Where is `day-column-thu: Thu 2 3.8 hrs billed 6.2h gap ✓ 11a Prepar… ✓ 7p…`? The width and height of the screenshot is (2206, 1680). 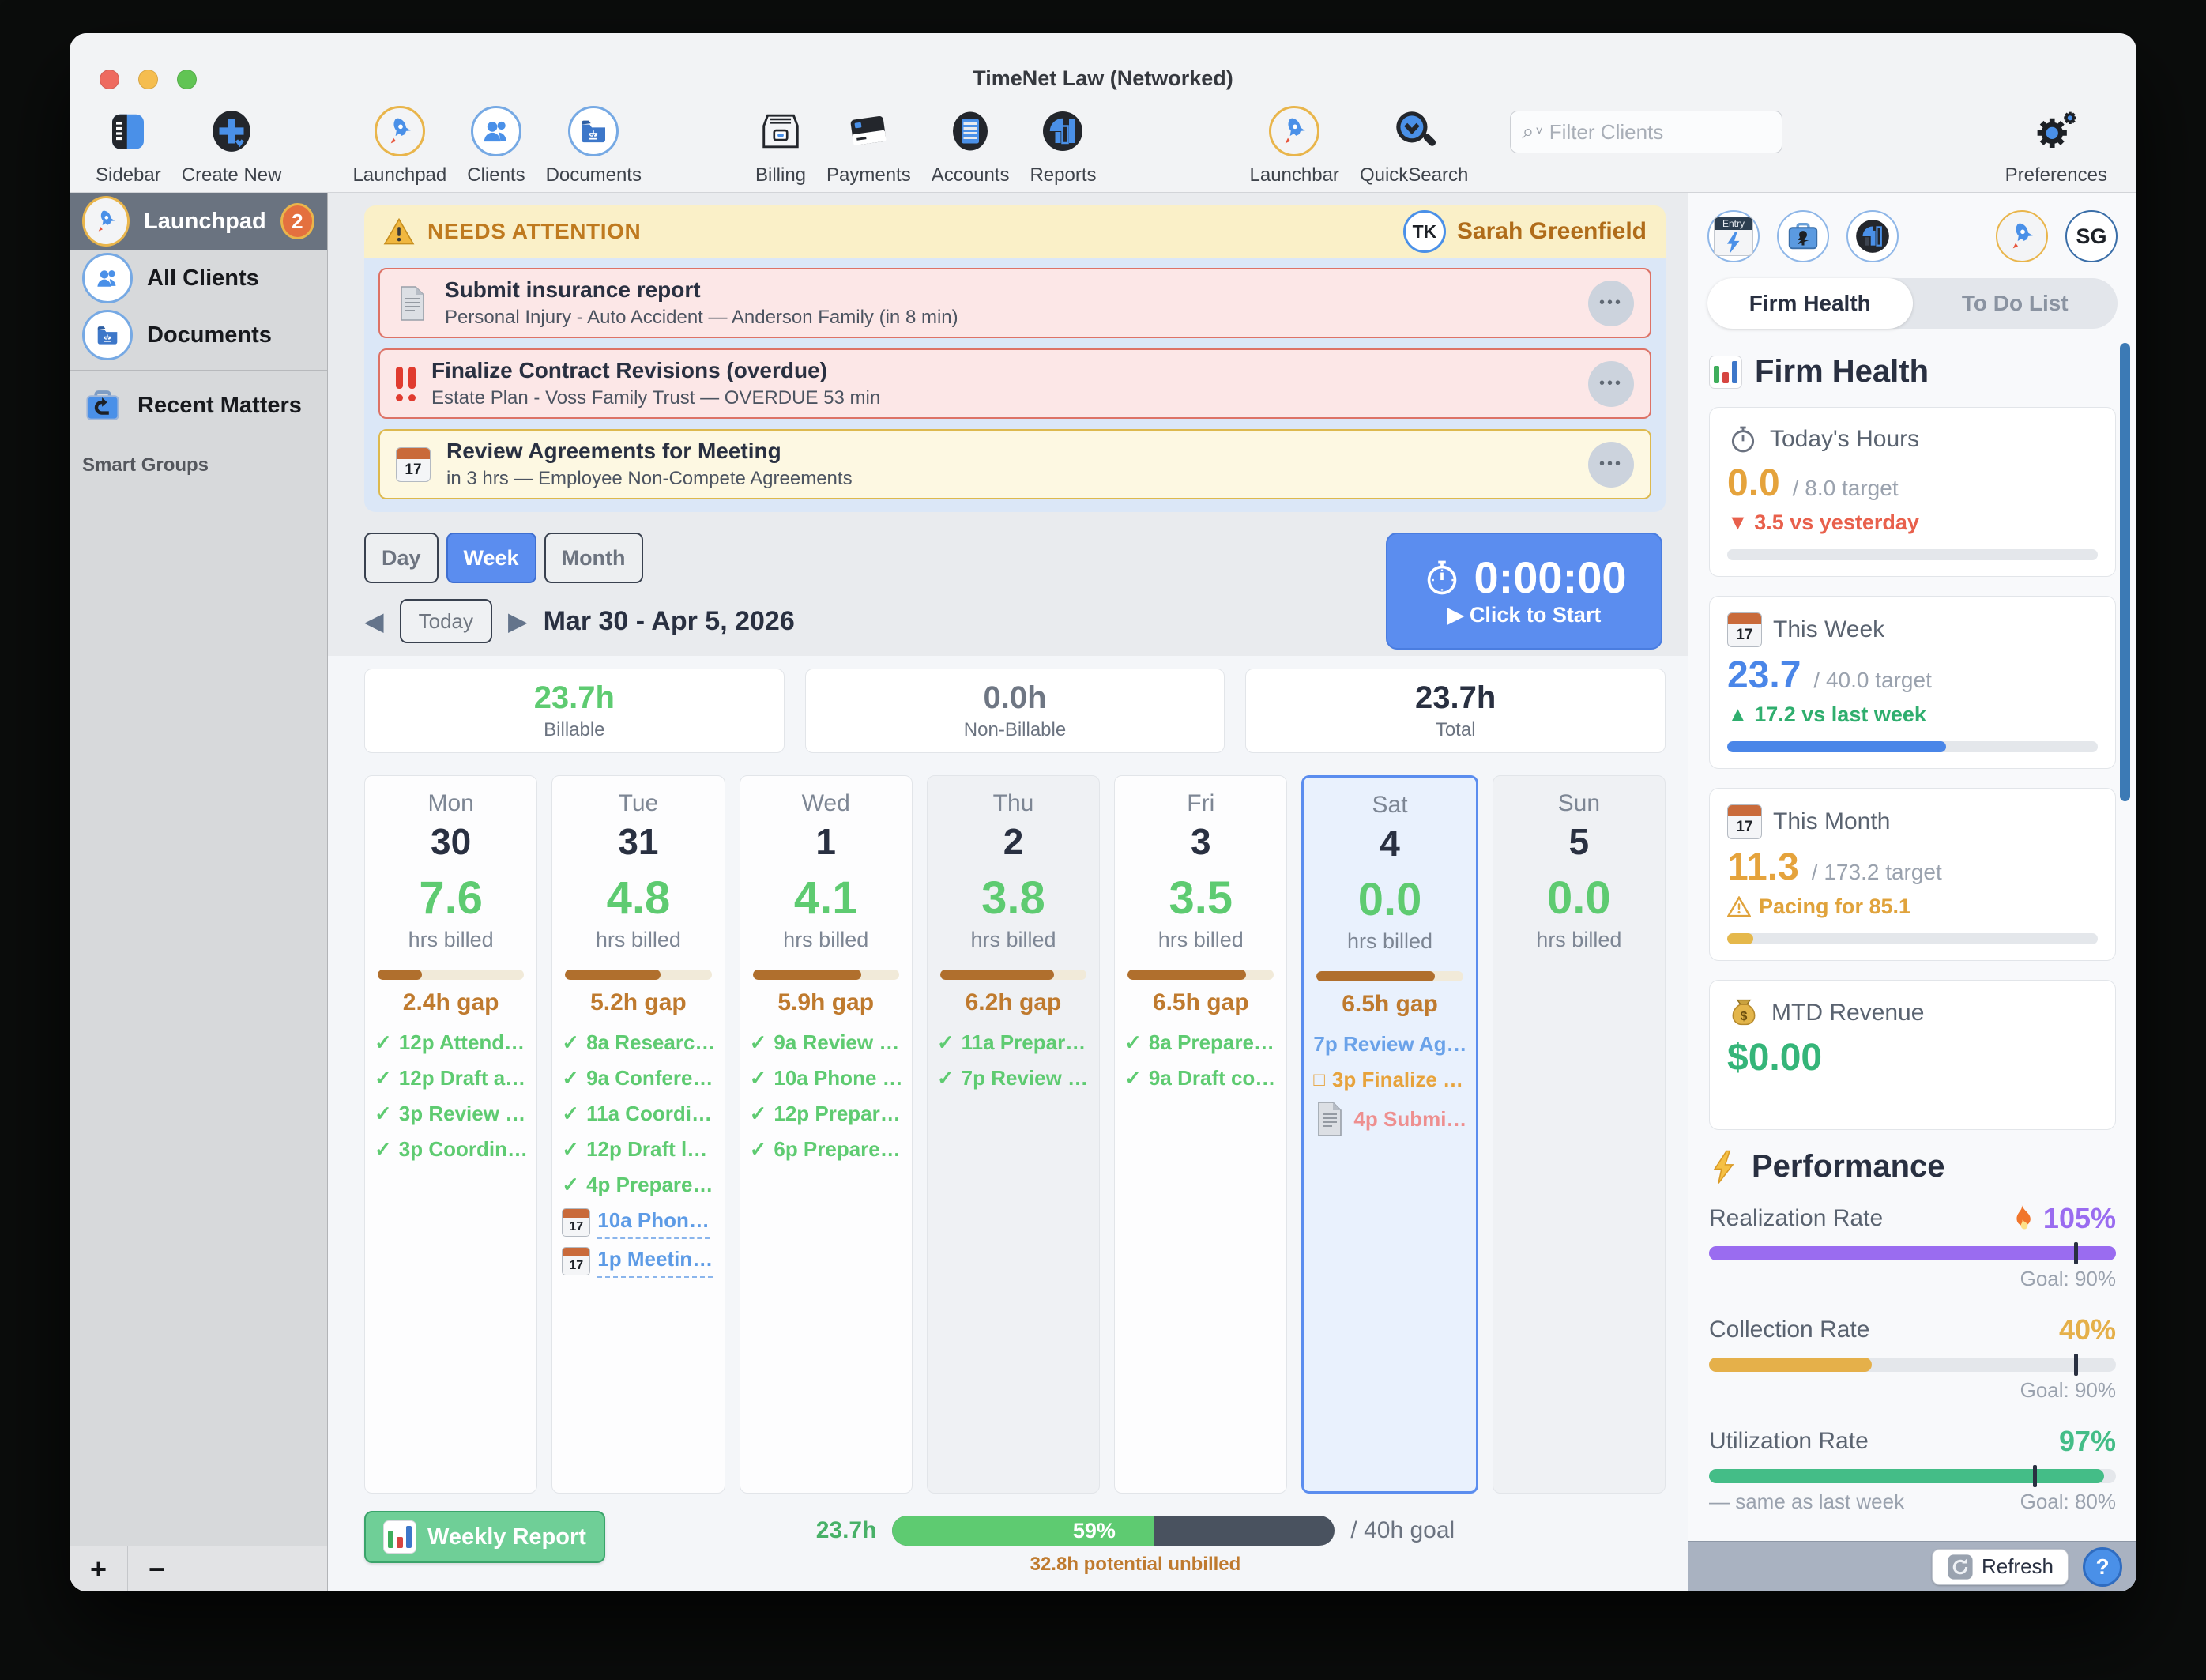 day-column-thu: Thu 2 3.8 hrs billed 6.2h gap ✓ 11a Prepar… ✓ 7p… is located at coordinates (1014, 1134).